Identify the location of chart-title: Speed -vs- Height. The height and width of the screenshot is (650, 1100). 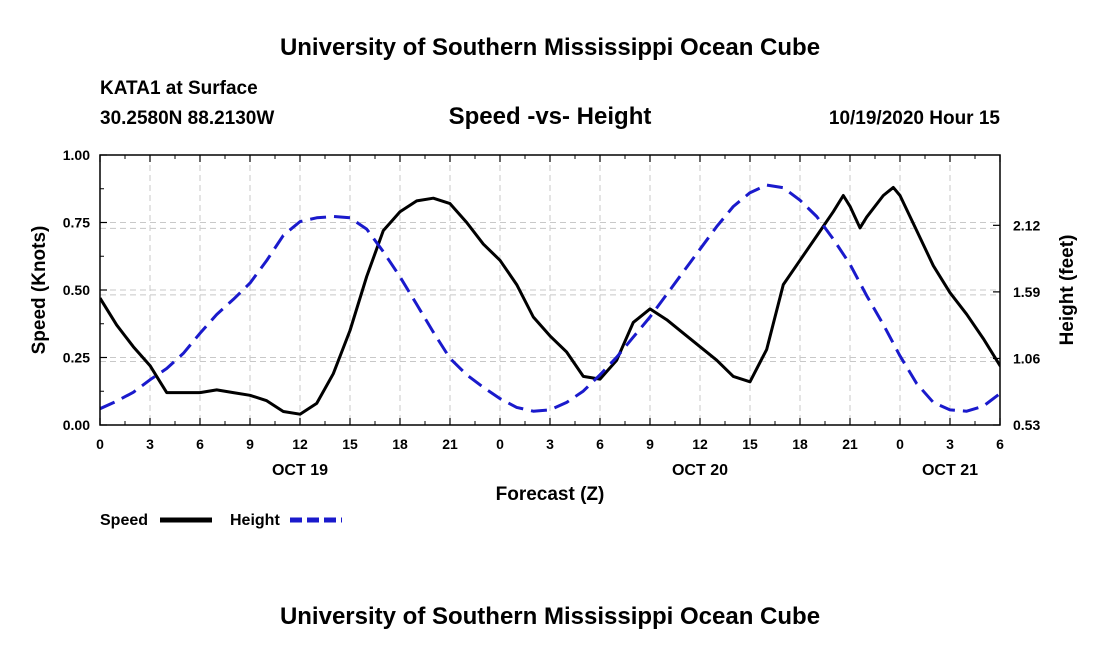
(550, 116).